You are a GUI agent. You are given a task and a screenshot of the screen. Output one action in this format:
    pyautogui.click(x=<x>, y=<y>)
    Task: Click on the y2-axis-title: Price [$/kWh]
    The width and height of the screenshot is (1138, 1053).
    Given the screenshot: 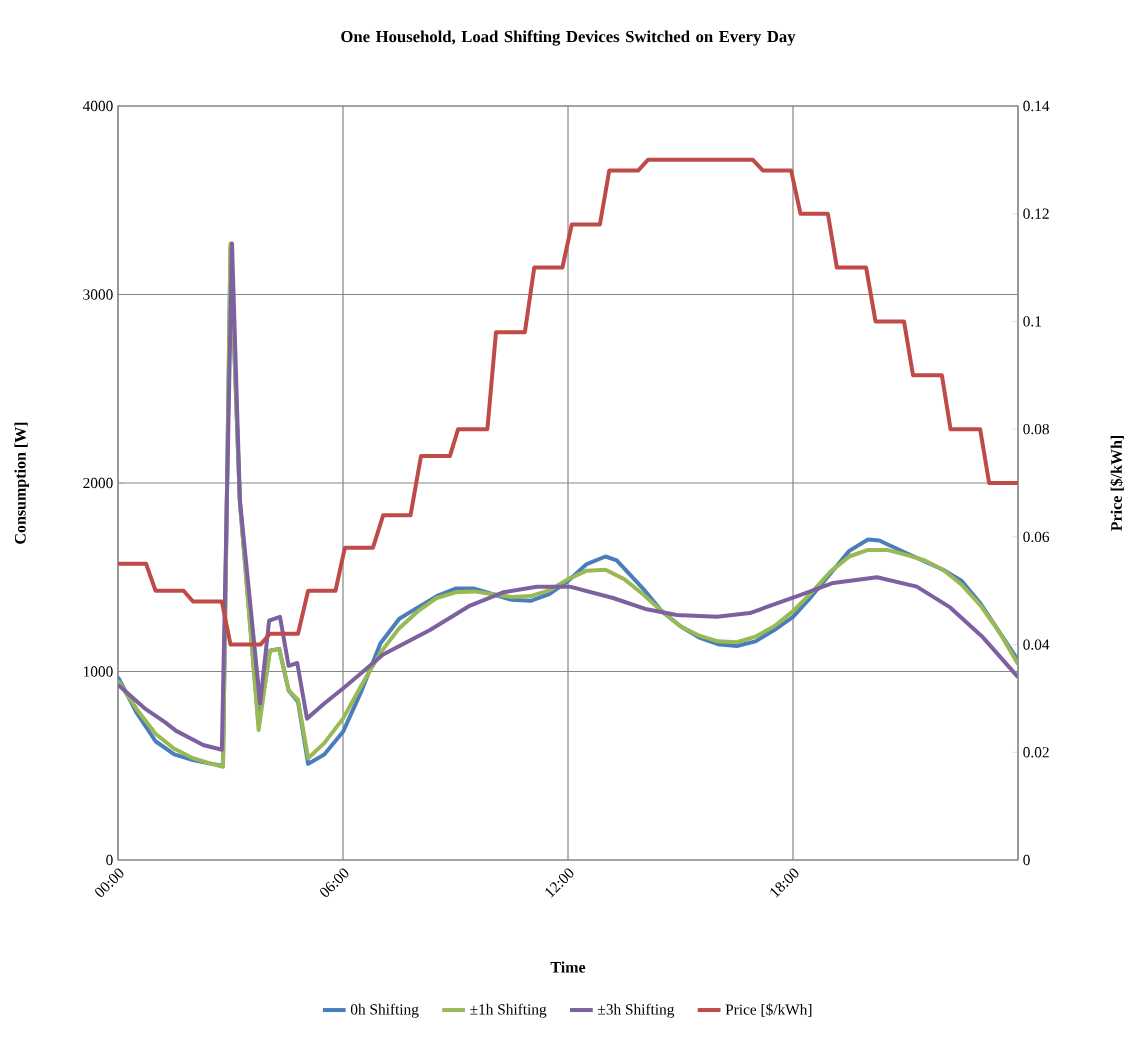 What is the action you would take?
    pyautogui.click(x=1117, y=483)
    